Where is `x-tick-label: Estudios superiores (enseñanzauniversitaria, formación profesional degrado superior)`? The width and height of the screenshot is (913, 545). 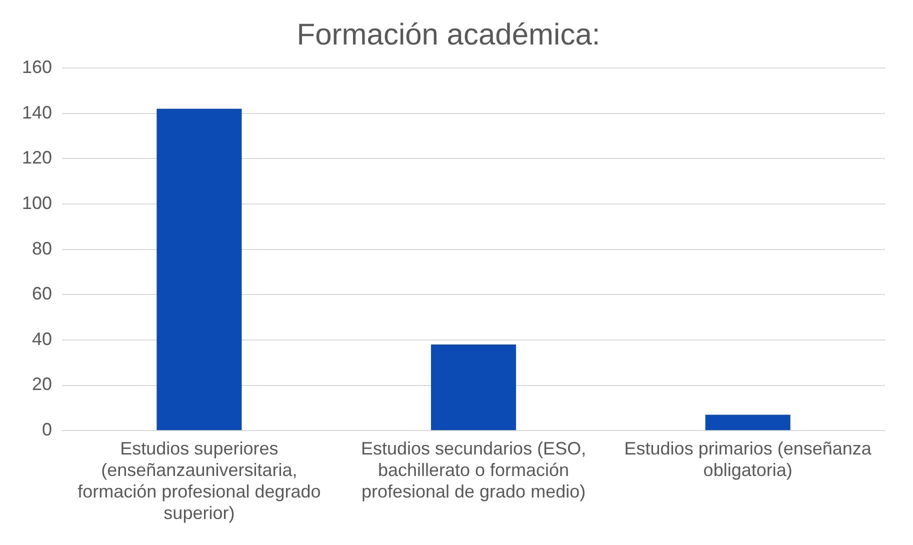
x-tick-label: Estudios superiores (enseñanzauniversitaria, formación profesional degrado superior) is located at coordinates (199, 481).